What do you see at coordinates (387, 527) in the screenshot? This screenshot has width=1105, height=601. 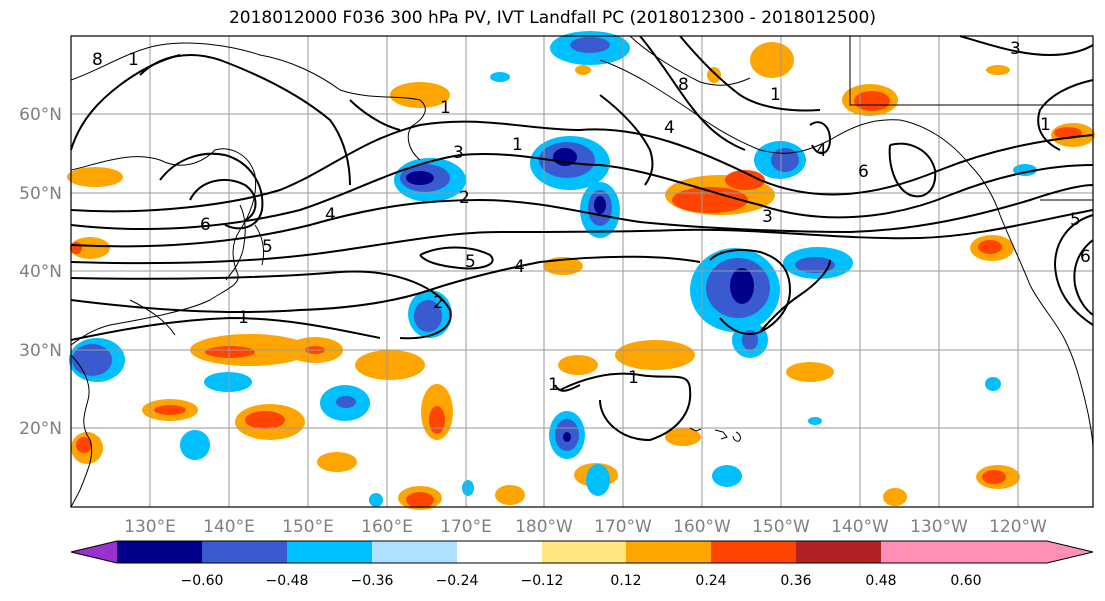 I see `lon-label: 160°E` at bounding box center [387, 527].